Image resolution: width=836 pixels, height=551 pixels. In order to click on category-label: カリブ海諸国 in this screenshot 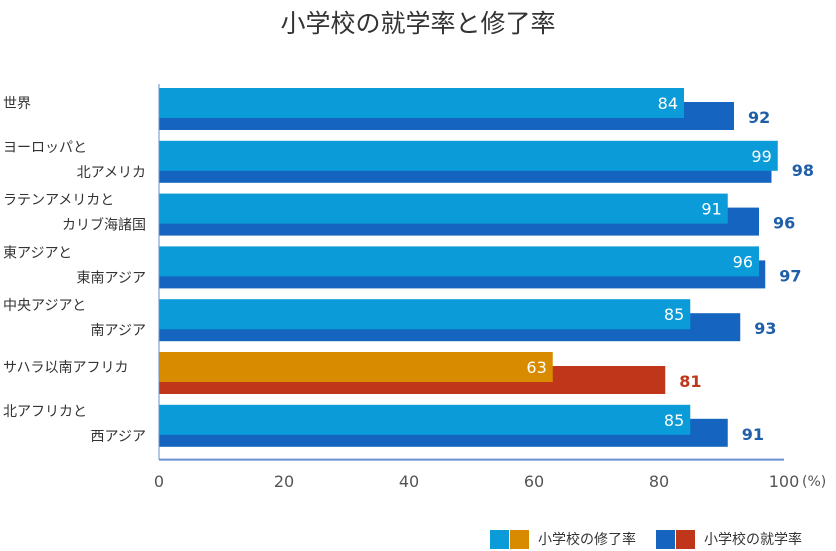, I will do `click(104, 225)`.